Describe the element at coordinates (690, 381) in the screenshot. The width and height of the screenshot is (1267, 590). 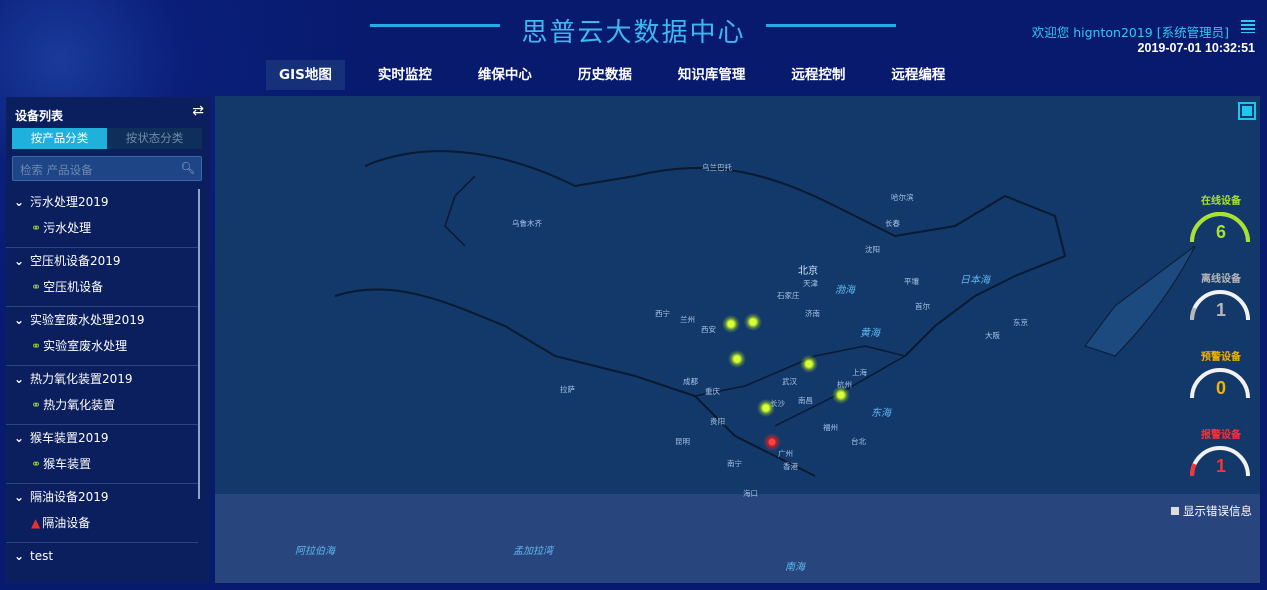
I see `map-label: 成都` at that location.